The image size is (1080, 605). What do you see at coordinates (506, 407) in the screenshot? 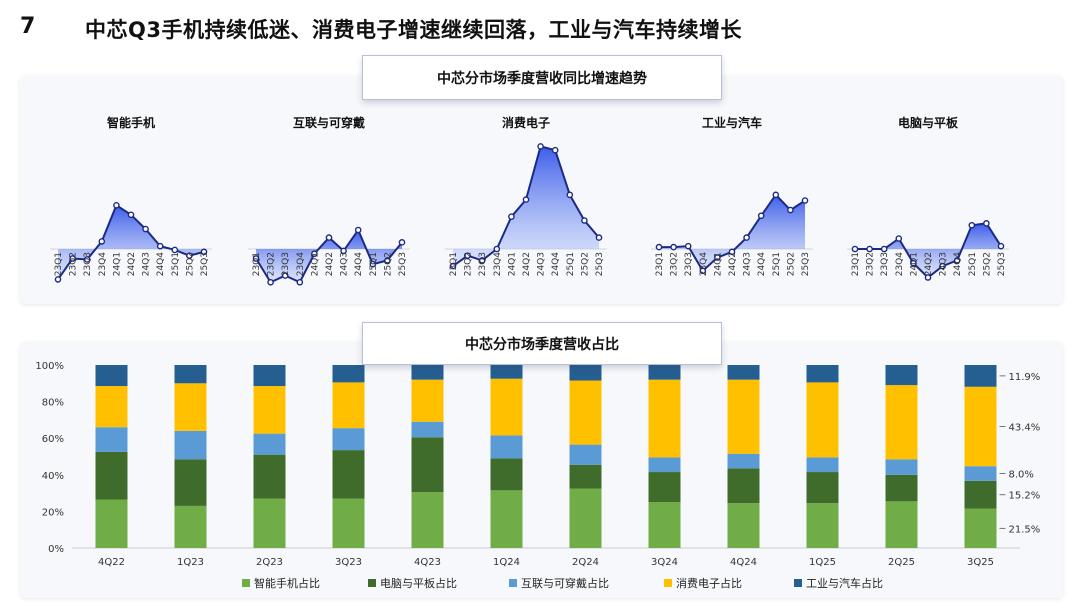
I see `bar-1Q24-s4` at bounding box center [506, 407].